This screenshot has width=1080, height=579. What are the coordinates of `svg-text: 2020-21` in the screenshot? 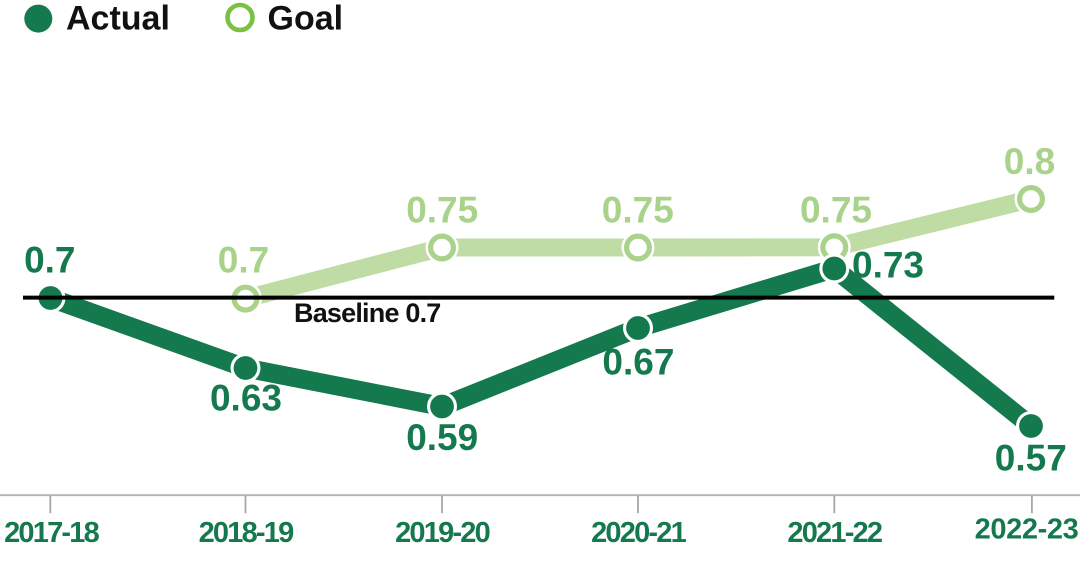 It's located at (638, 533).